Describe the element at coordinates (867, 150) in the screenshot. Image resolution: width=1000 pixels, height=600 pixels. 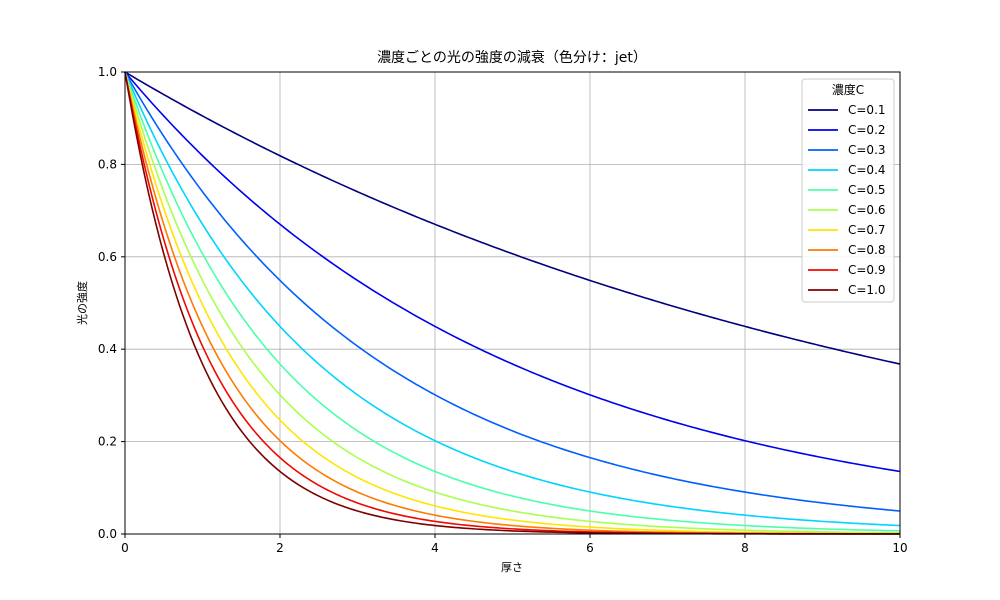
I see `legend-label: C=0.3` at that location.